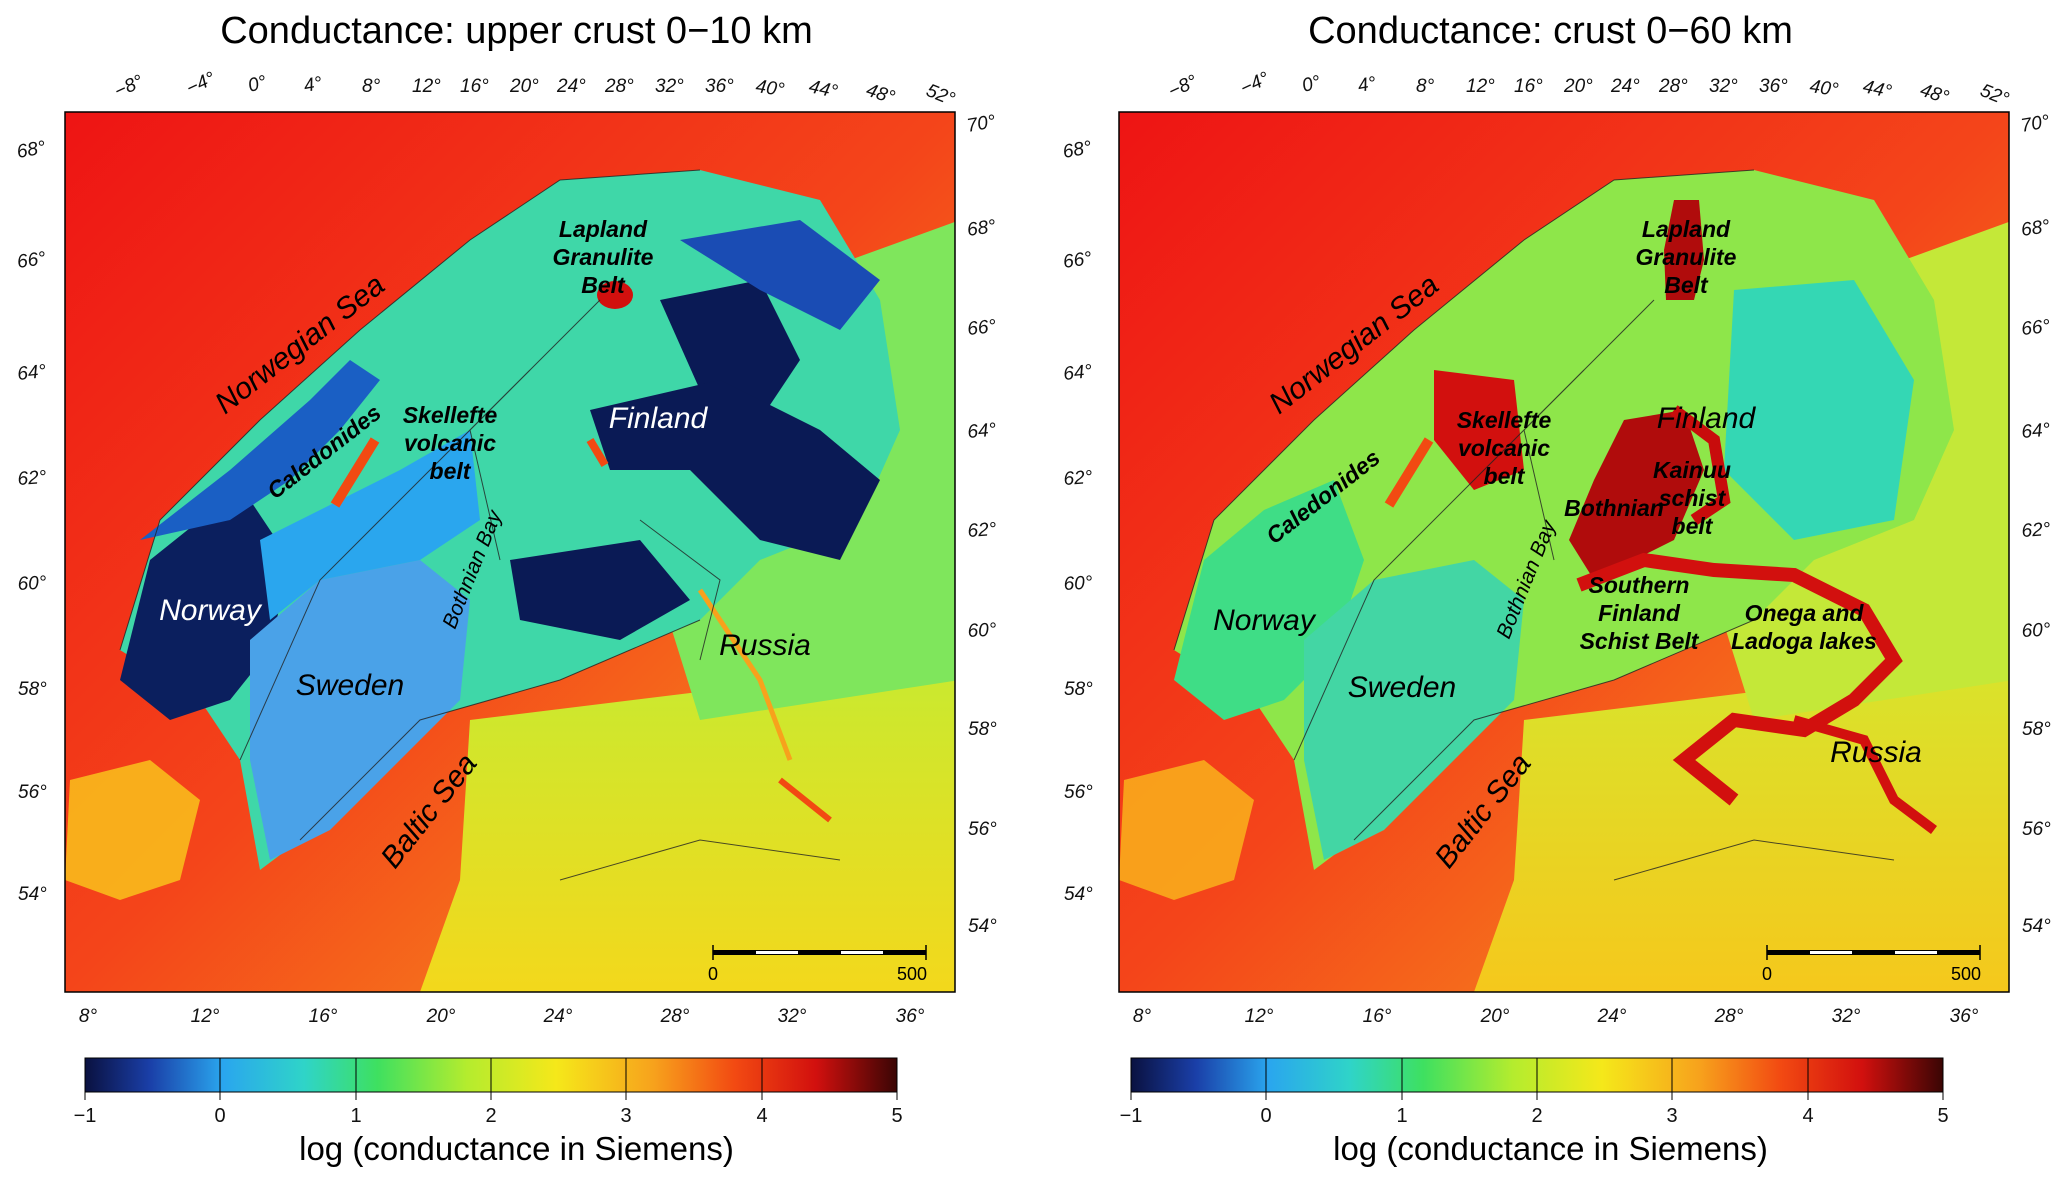 The width and height of the screenshot is (2067, 1194). Describe the element at coordinates (600, 590) in the screenshot. I see `finland-deep-south` at that location.